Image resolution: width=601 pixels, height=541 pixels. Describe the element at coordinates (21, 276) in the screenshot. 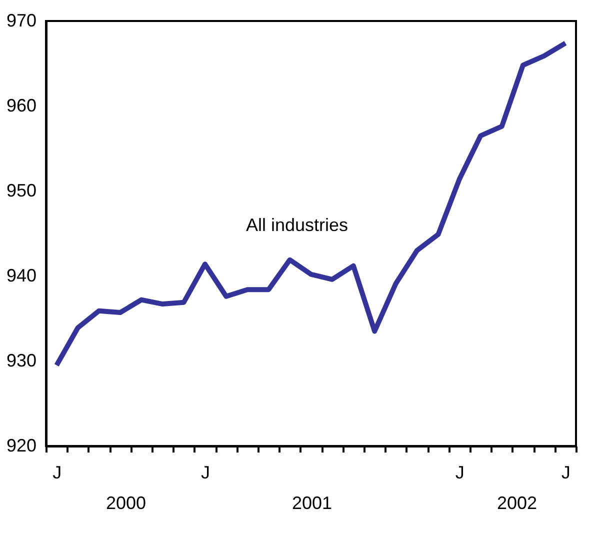

I see `y-tick-label: 940` at that location.